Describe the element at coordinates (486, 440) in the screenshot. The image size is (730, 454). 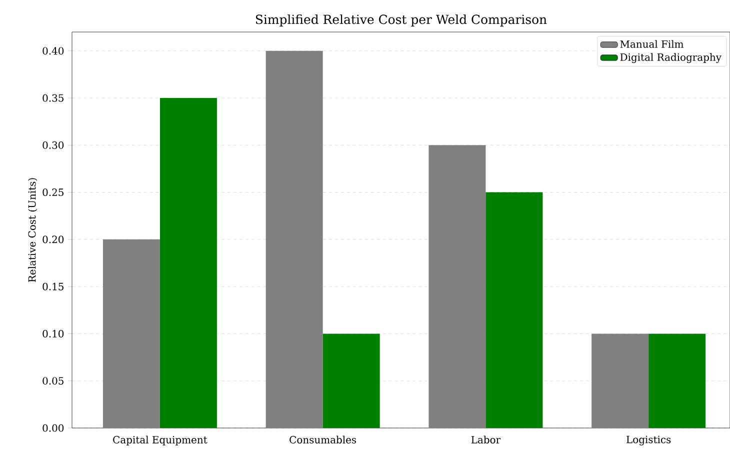
I see `x-tick-label: Labor` at that location.